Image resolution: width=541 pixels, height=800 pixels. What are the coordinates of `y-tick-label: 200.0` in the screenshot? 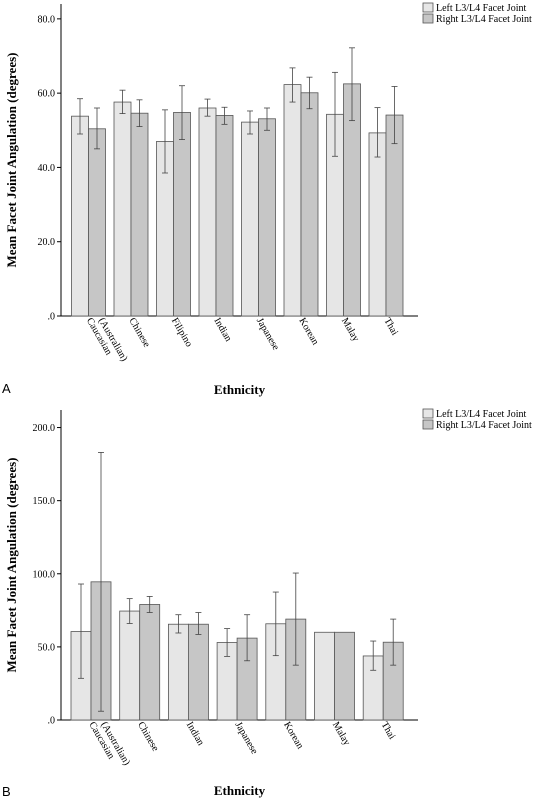 It's located at (44, 428).